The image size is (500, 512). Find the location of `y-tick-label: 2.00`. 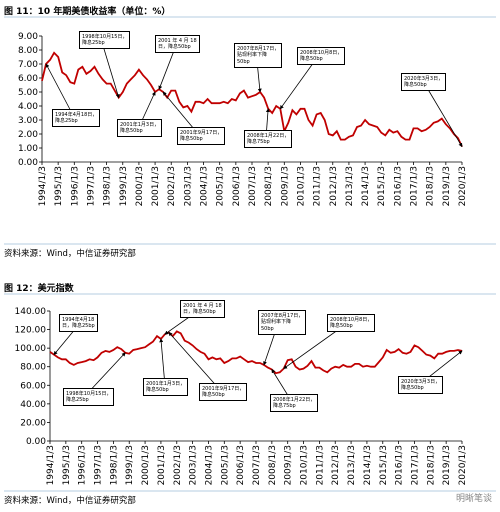

y-tick-label: 2.00 is located at coordinates (28, 135).